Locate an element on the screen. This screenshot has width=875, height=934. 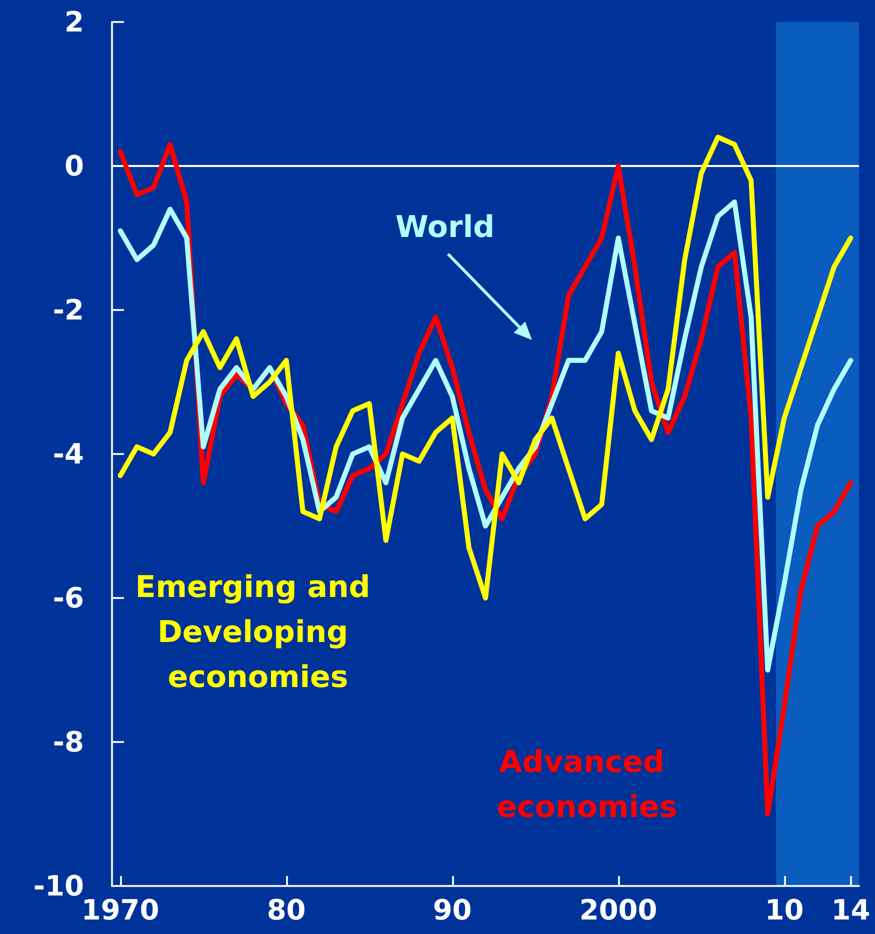
y-tick-label: 2 is located at coordinates (74, 22).